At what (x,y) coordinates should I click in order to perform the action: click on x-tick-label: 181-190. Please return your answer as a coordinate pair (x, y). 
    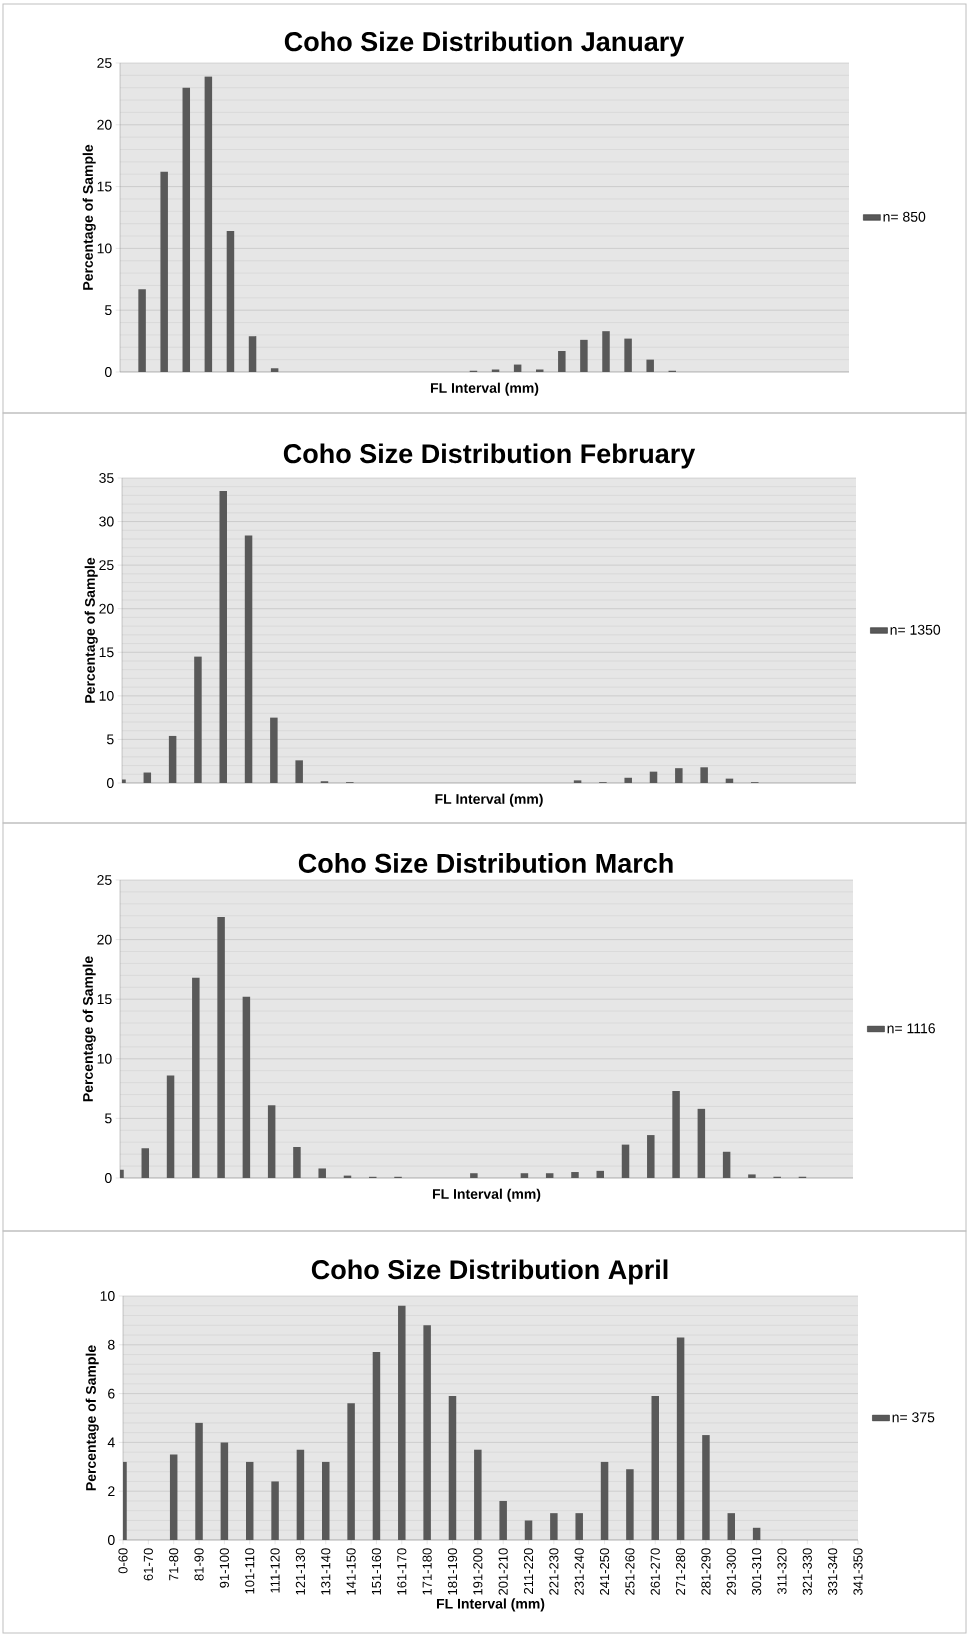
    Looking at the image, I should click on (452, 1571).